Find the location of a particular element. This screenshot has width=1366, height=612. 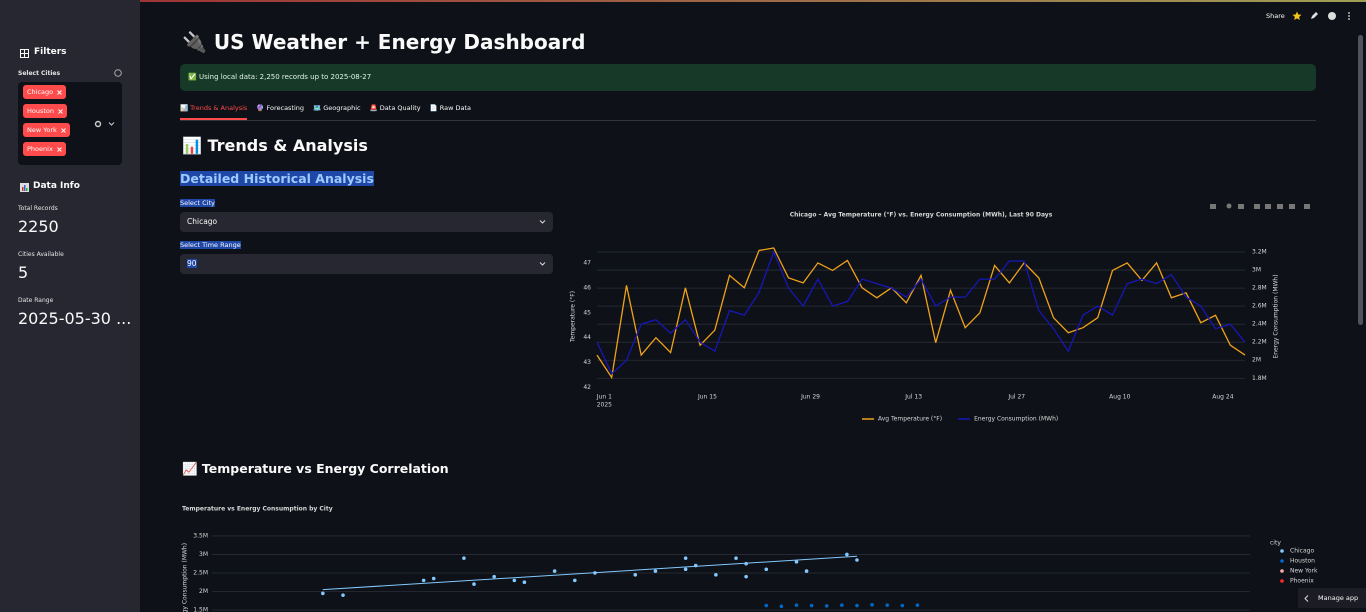

share-button: Share is located at coordinates (1275, 16).